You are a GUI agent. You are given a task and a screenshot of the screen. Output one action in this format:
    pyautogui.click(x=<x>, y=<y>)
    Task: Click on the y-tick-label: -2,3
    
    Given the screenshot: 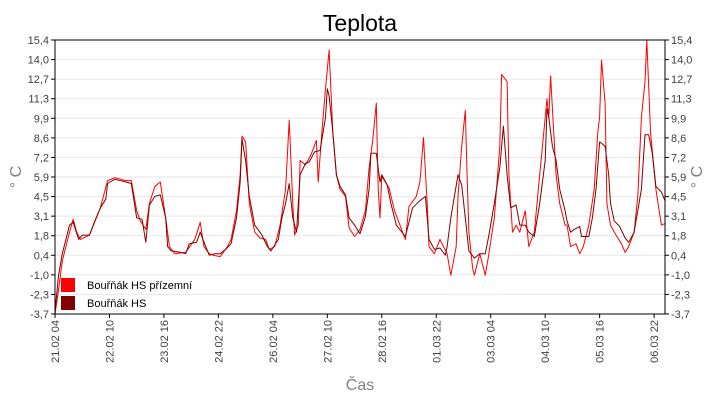 What is the action you would take?
    pyautogui.click(x=39, y=295)
    